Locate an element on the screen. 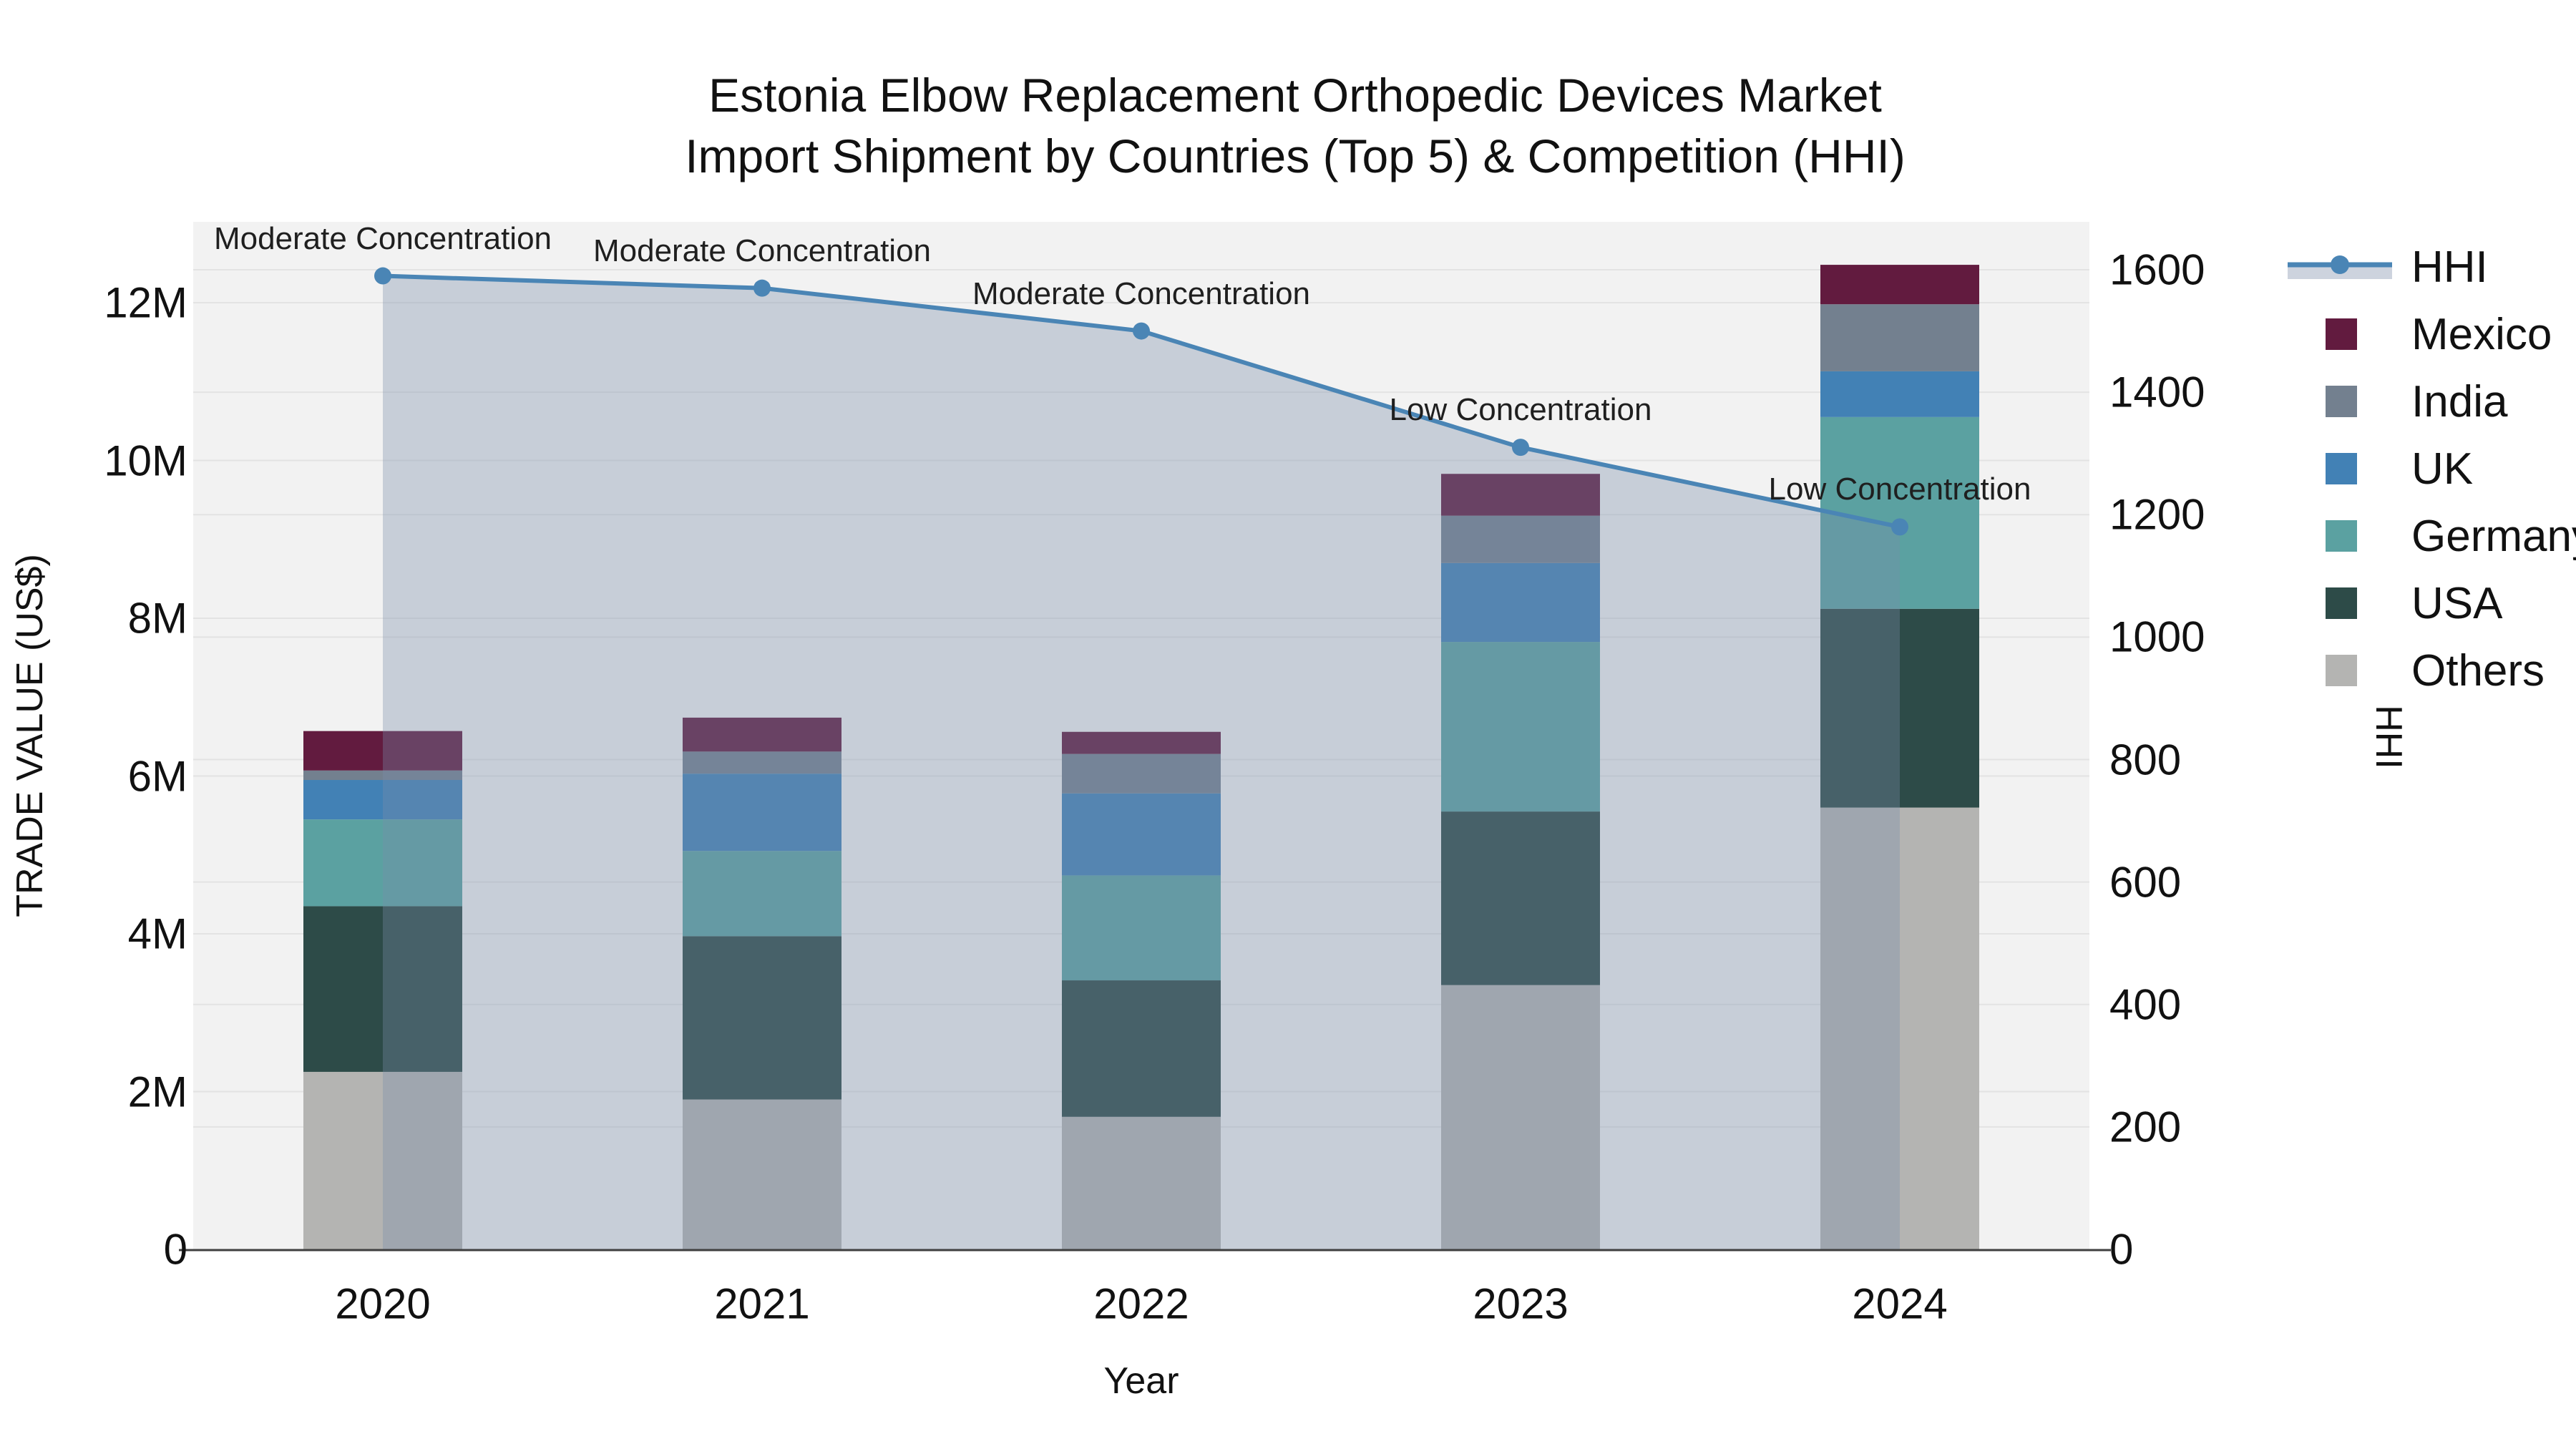 This screenshot has height=1449, width=2576. legend-label-hhi: HHI is located at coordinates (2449, 267).